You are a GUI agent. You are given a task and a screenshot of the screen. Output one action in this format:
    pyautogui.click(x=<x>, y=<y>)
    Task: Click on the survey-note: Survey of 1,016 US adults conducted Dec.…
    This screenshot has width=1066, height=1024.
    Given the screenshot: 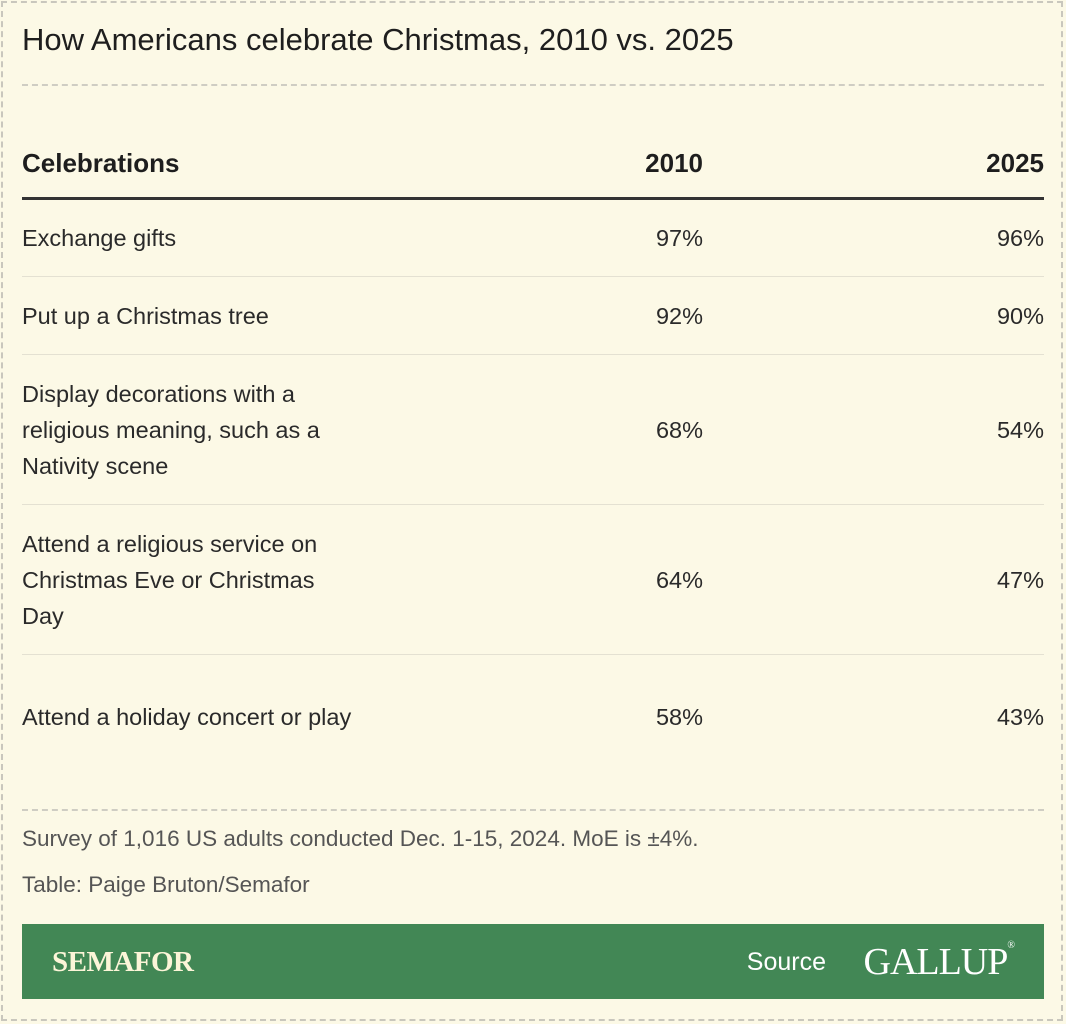 What is the action you would take?
    pyautogui.click(x=360, y=838)
    